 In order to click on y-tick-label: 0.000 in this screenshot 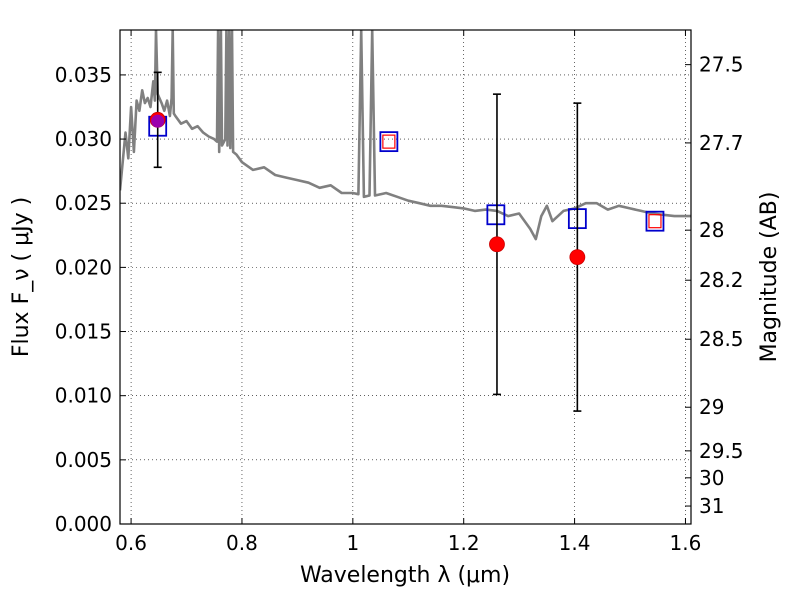, I will do `click(83, 524)`.